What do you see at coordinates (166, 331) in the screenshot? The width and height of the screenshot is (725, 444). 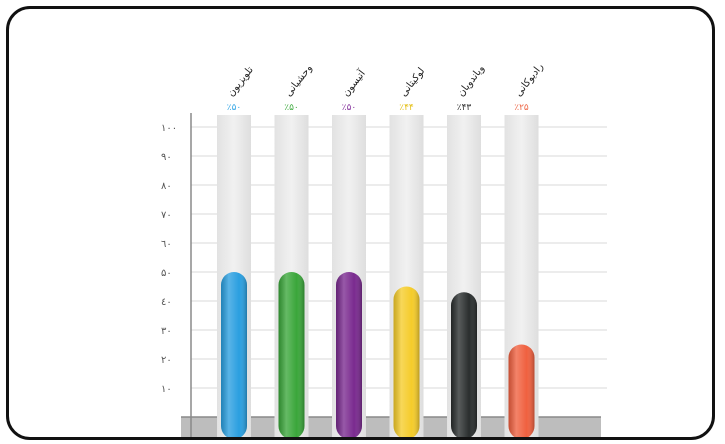 I see `y-tick-label: ۳۰` at bounding box center [166, 331].